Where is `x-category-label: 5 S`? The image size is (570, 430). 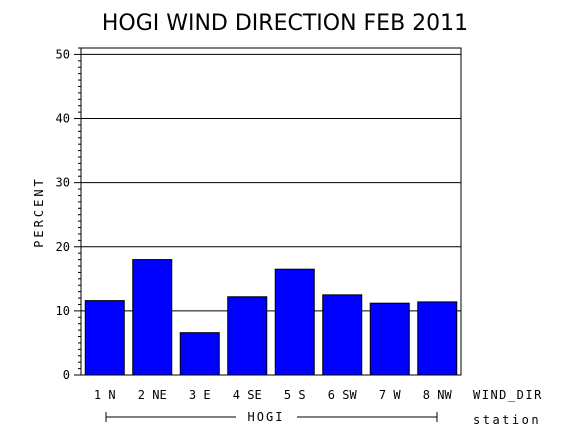 x-category-label: 5 S is located at coordinates (295, 395).